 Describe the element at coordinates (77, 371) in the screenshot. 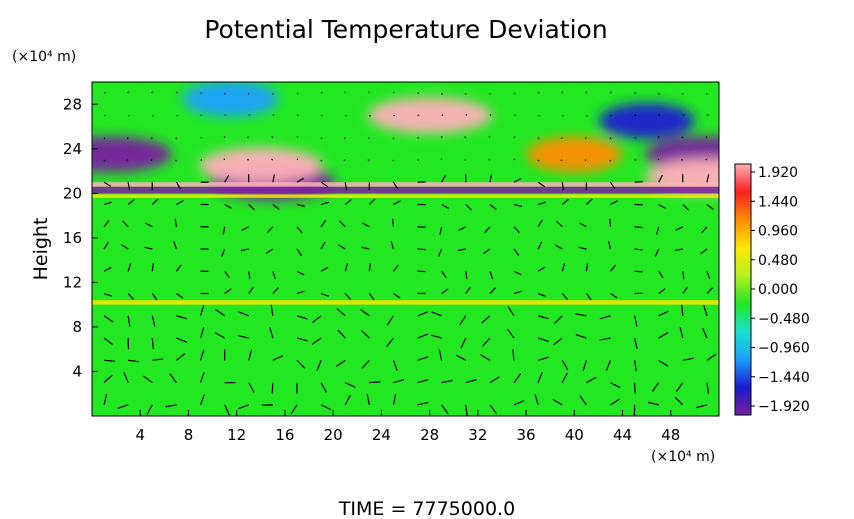

I see `y-tick-label-0: 4` at that location.